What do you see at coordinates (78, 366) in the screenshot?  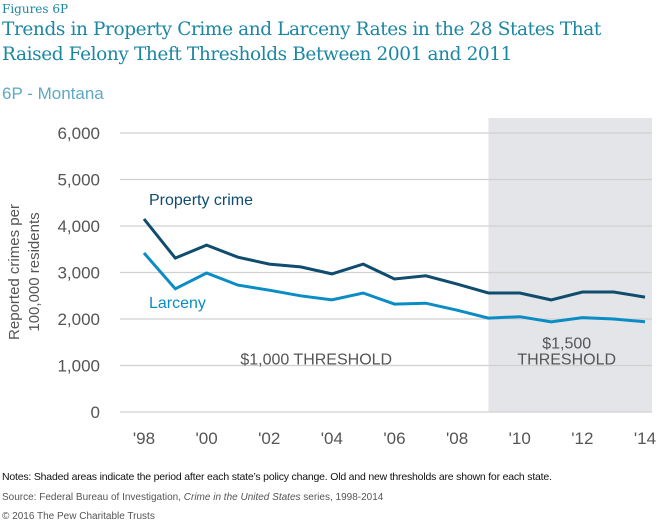 I see `y-tick-label: 1,000` at bounding box center [78, 366].